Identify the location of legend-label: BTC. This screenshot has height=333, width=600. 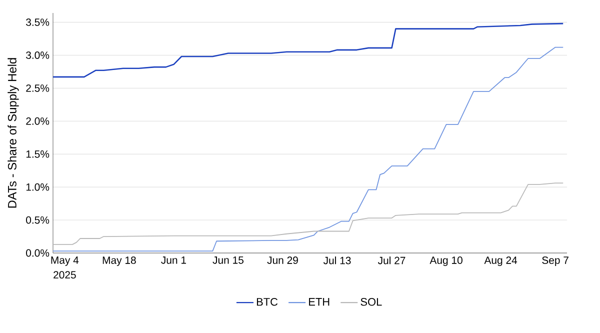
(267, 302).